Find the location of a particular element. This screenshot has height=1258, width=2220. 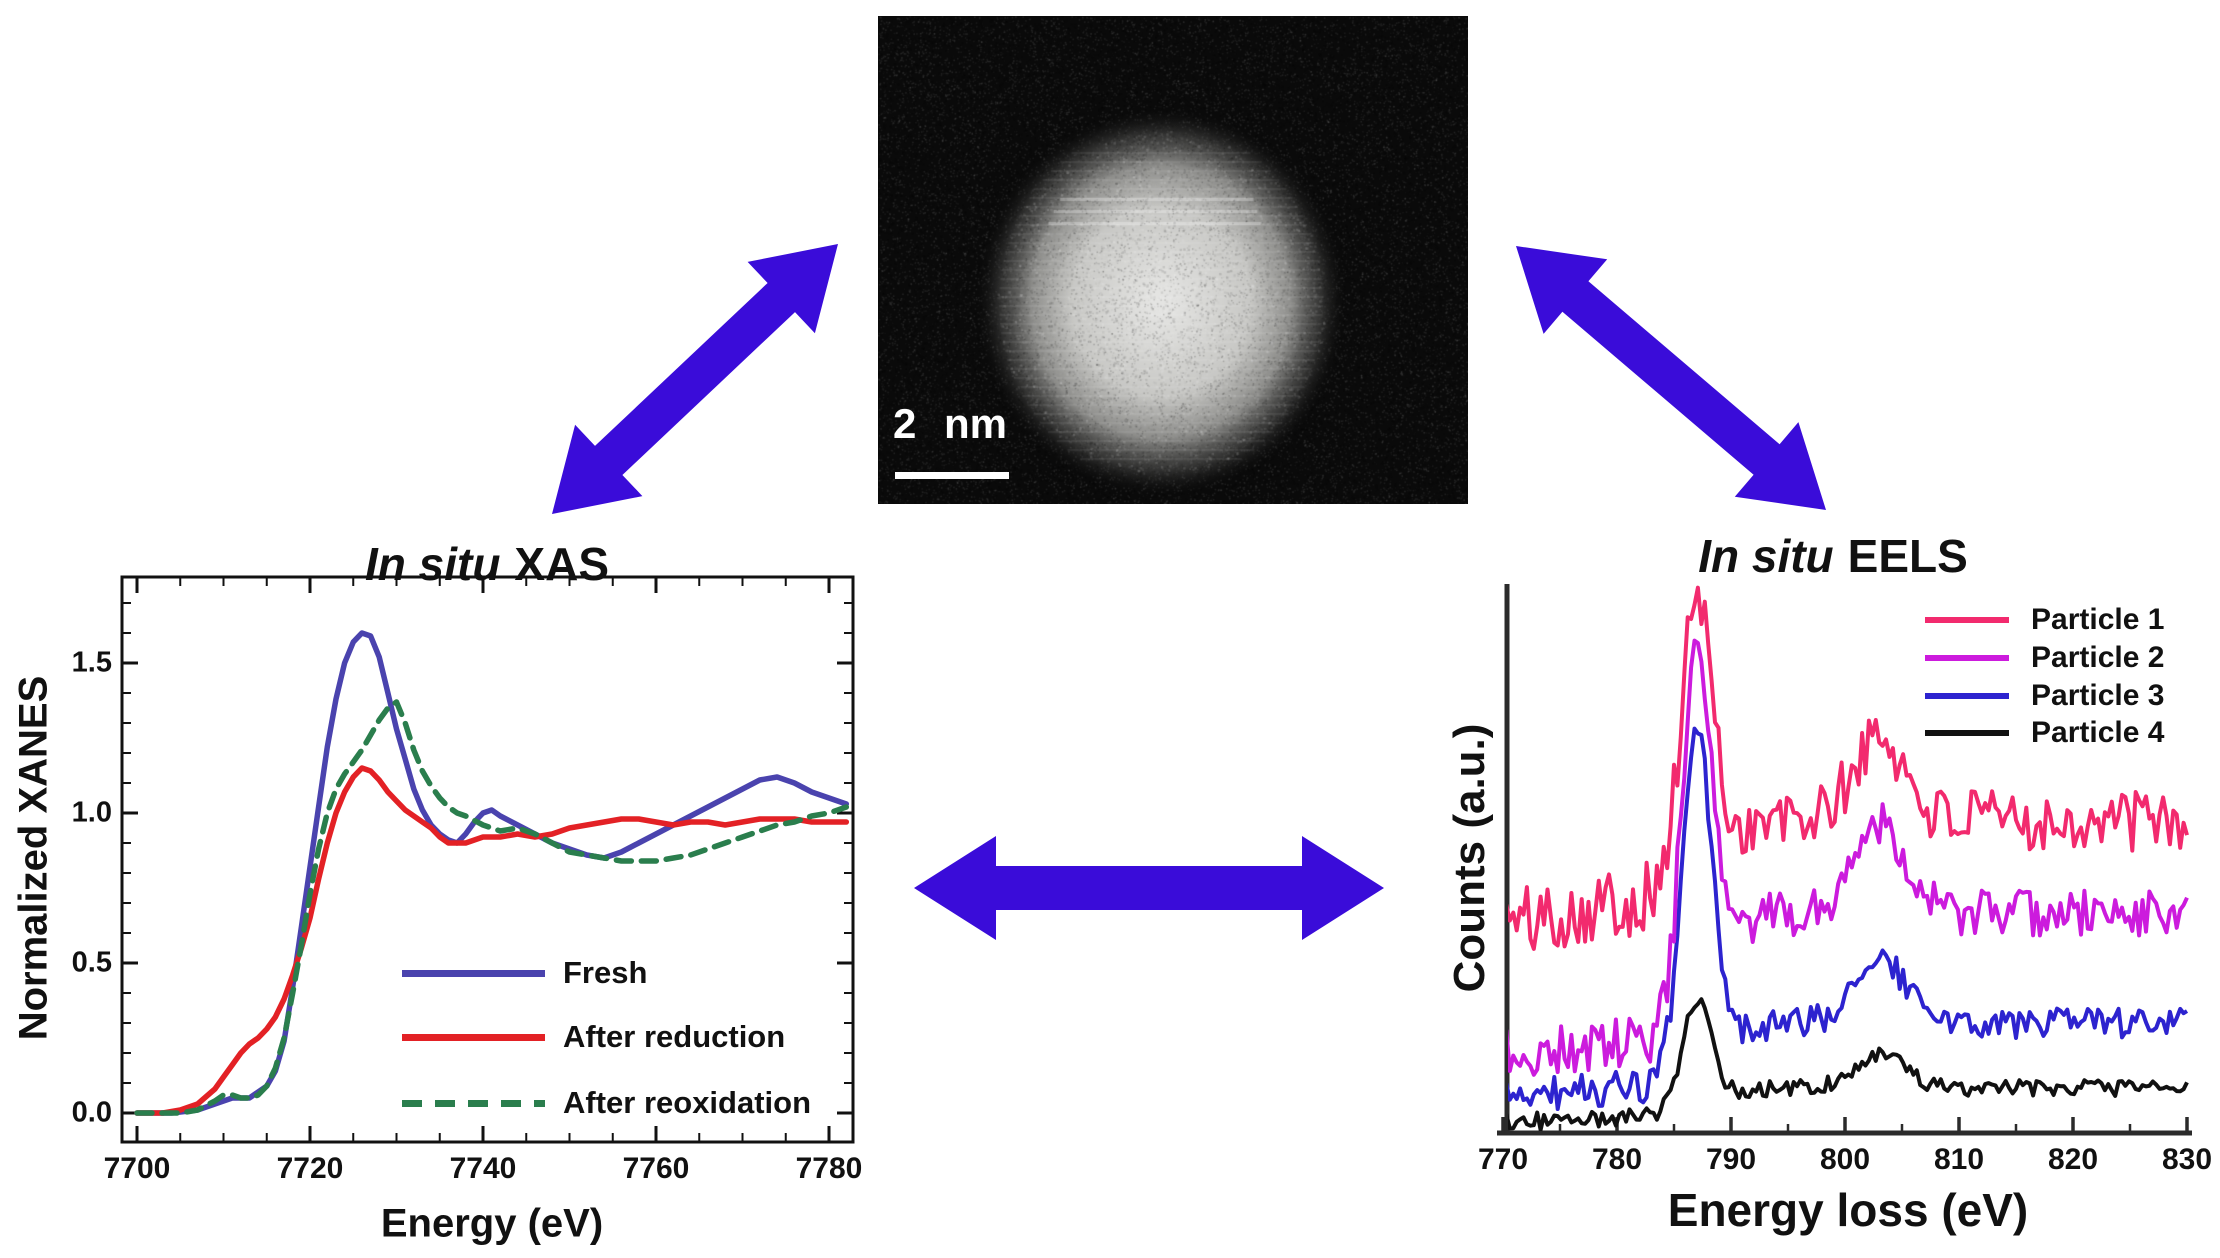

xas-ticks is located at coordinates (487, 859).